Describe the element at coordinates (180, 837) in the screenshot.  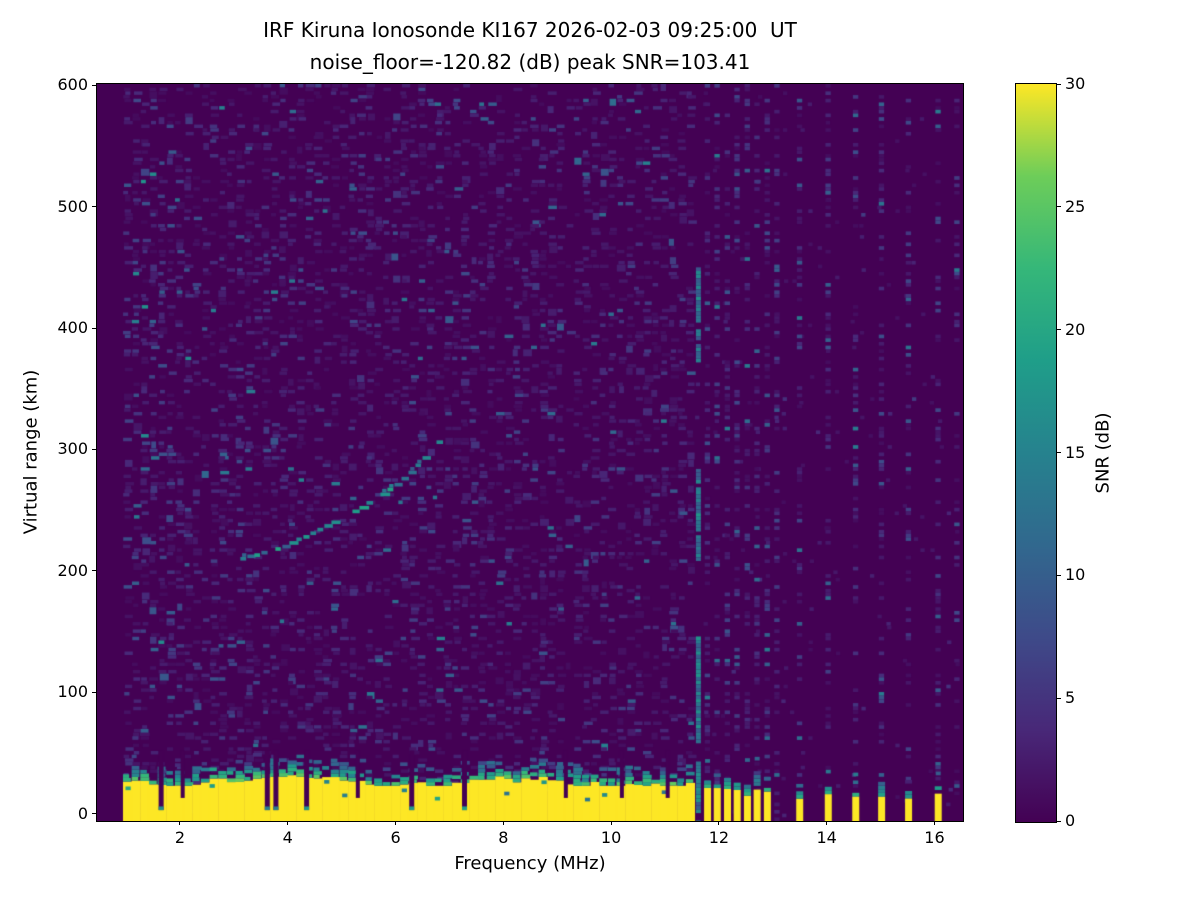
I see `x-tick-label: 2` at that location.